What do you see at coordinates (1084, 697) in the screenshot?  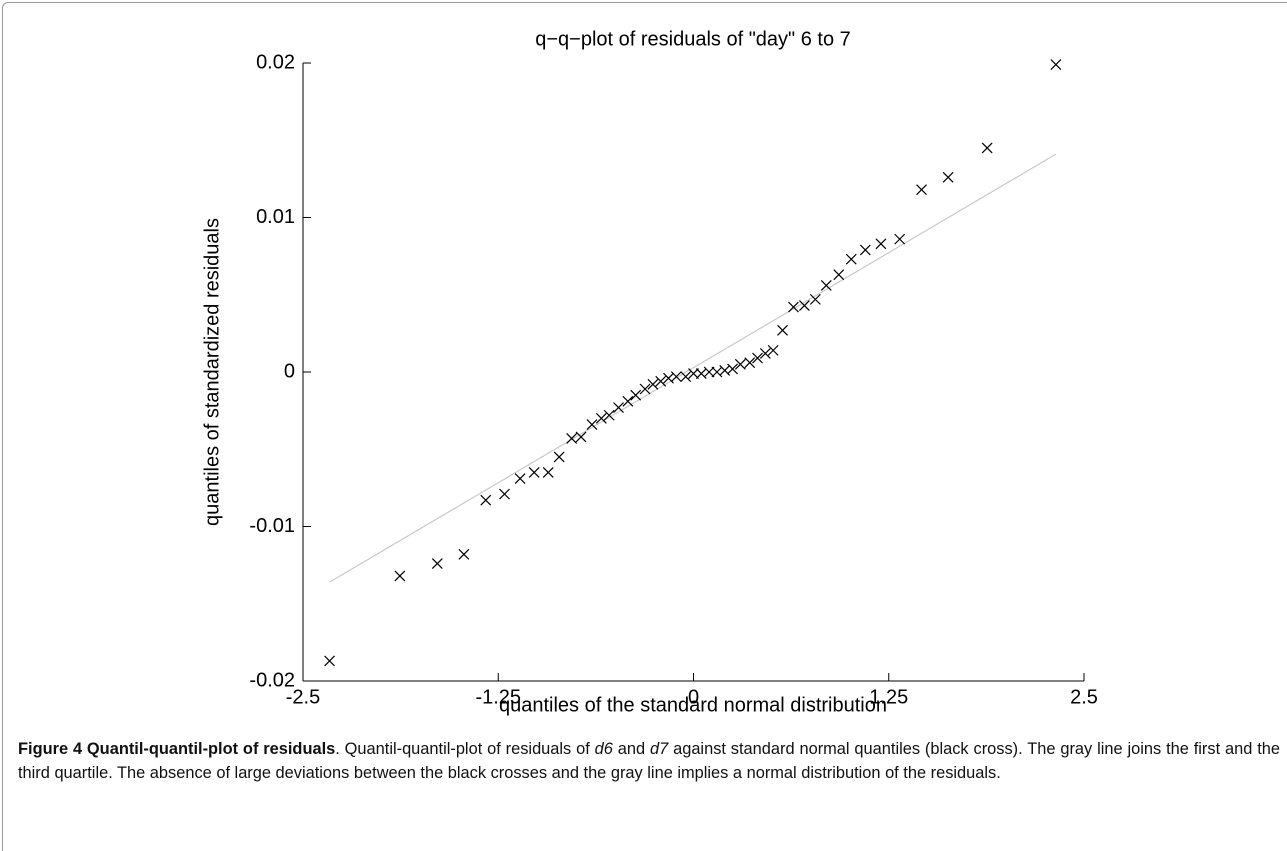 I see `x-tick-label: 2.5` at bounding box center [1084, 697].